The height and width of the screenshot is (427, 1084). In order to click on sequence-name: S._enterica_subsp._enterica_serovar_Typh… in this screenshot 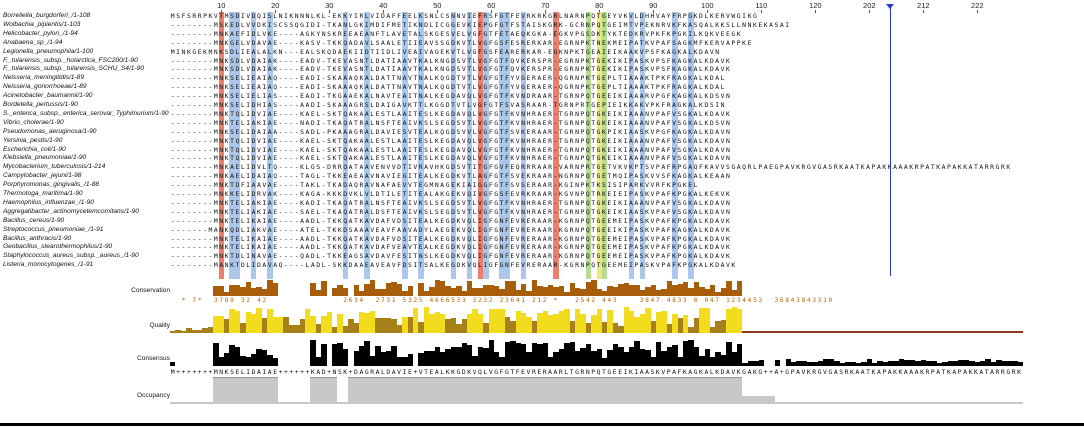, I will do `click(86, 113)`.